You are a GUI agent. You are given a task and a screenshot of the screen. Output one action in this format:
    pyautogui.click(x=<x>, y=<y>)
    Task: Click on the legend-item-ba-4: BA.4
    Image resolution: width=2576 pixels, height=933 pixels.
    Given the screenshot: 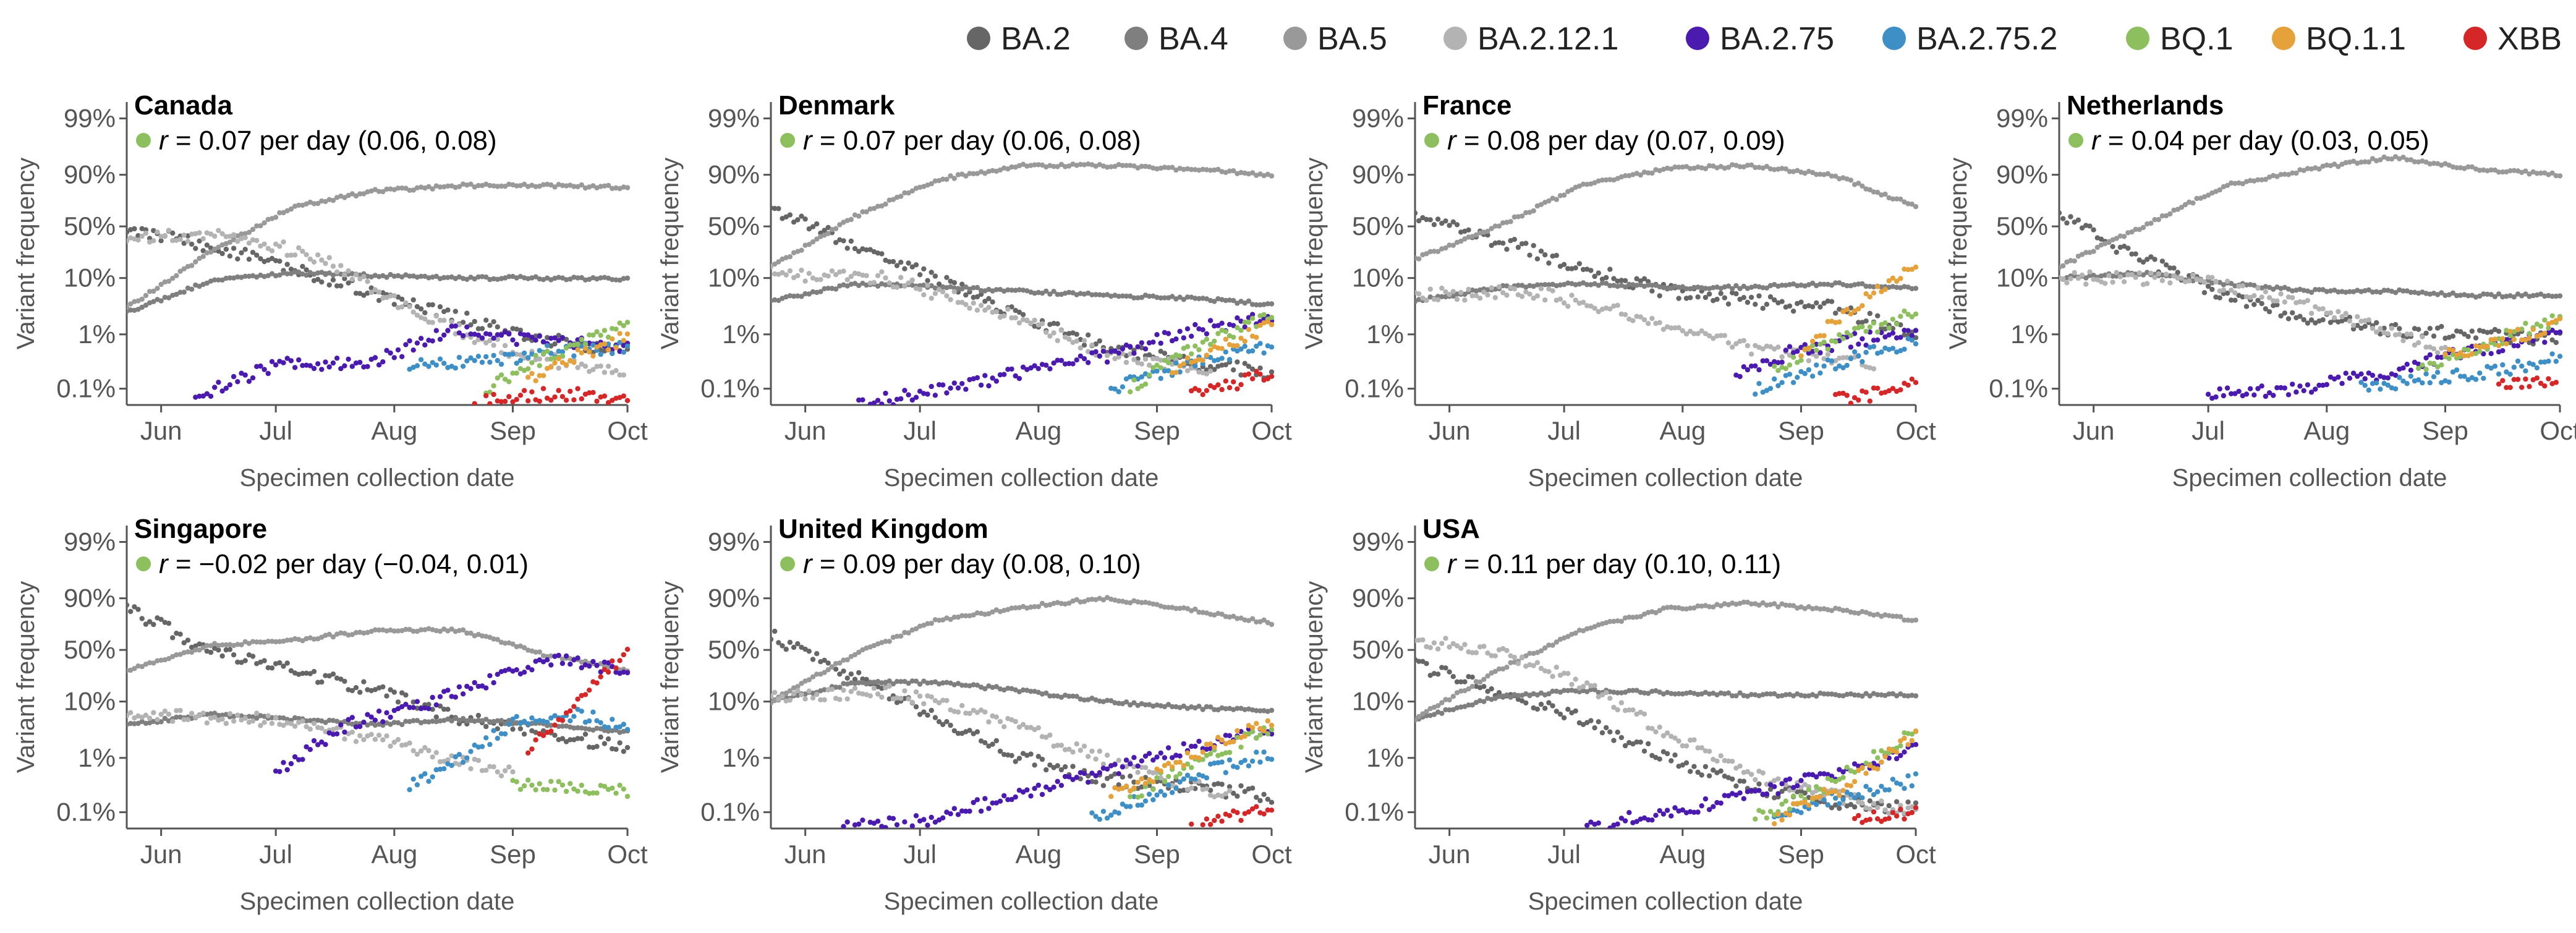 What is the action you would take?
    pyautogui.click(x=1176, y=39)
    